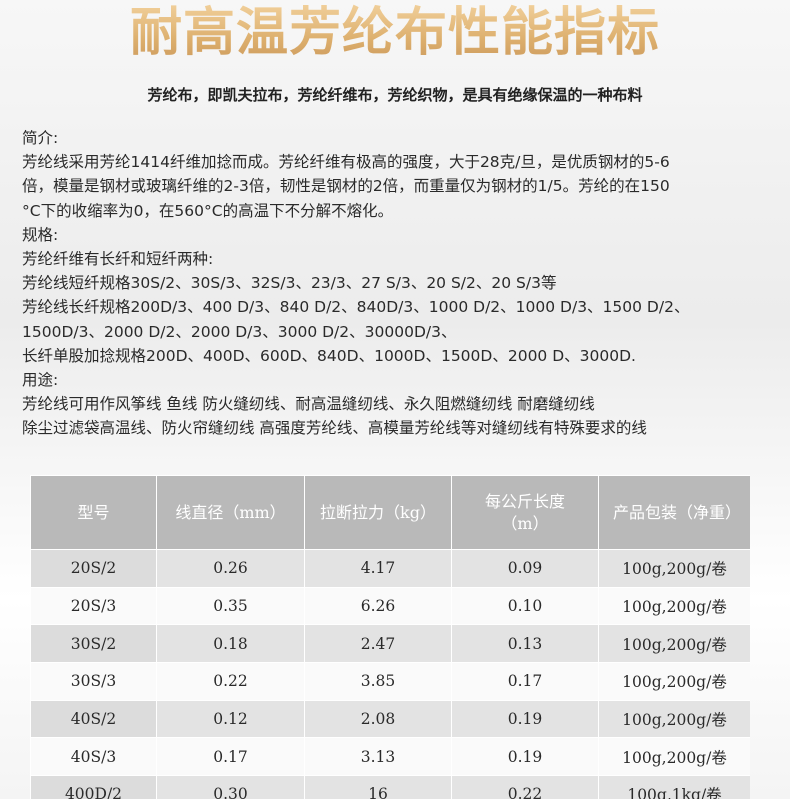 Image resolution: width=790 pixels, height=799 pixels. I want to click on page-subtitle: 芳纶布，即凯夫拉布，芳纶纤维布，芳纶织物，是具有绝缘保温的一种布料, so click(395, 95).